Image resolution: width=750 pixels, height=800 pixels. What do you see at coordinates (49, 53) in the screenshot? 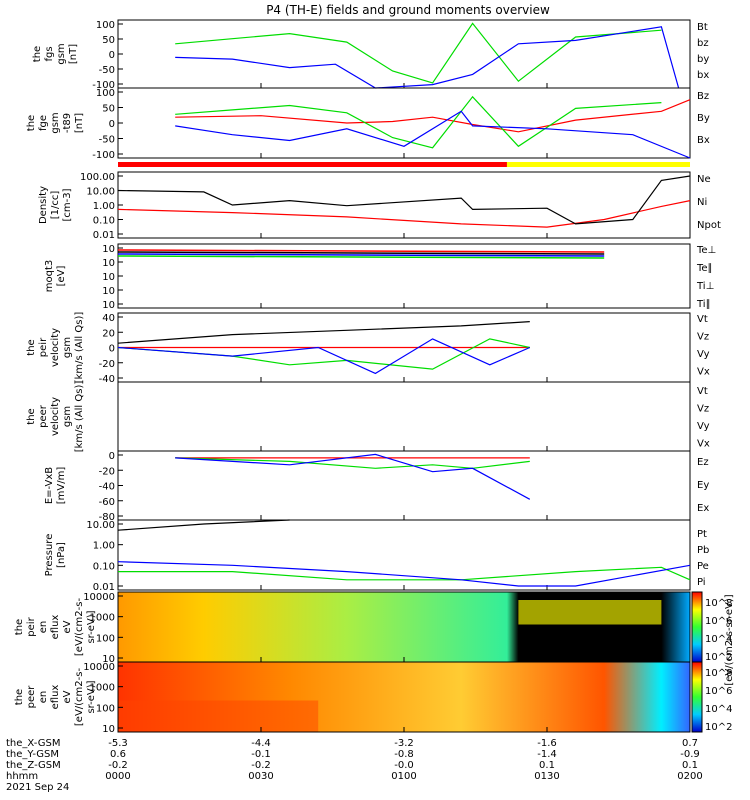
I see `y-axis-label: fgs` at bounding box center [49, 53].